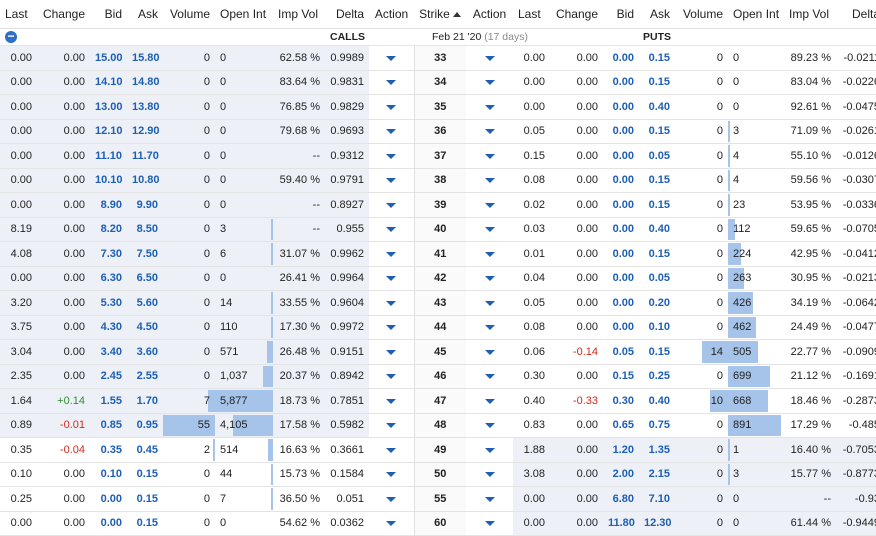  Describe the element at coordinates (657, 14) in the screenshot. I see `col-put-ask: Ask` at that location.